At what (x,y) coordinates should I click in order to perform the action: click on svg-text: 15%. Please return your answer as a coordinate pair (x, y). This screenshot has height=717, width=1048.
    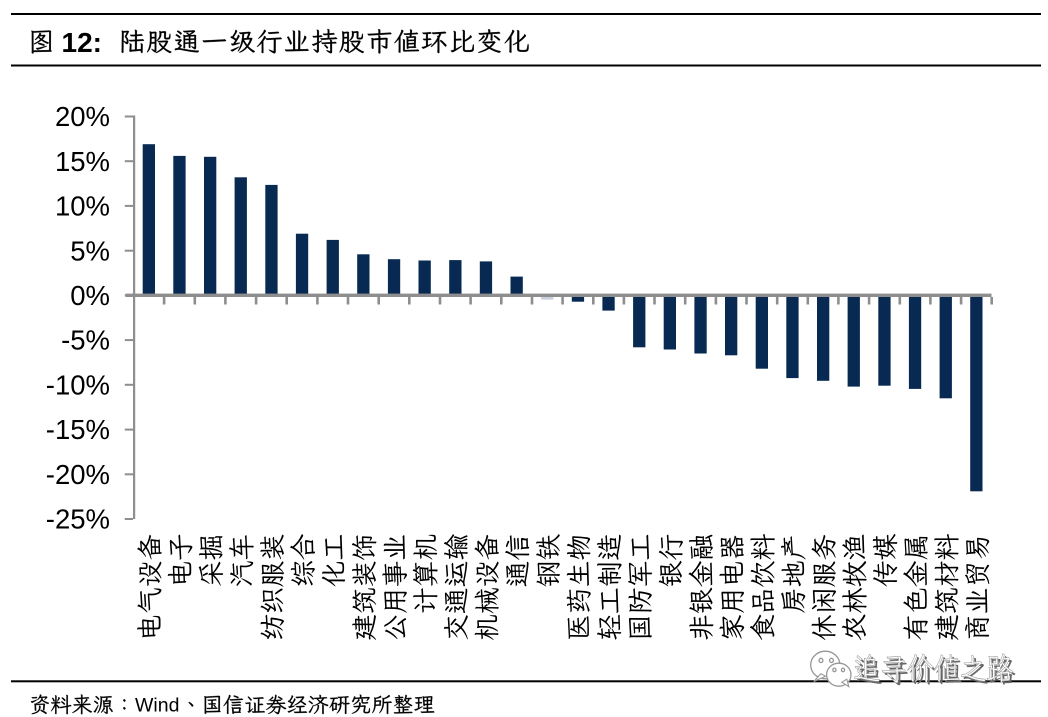
    Looking at the image, I should click on (82, 161).